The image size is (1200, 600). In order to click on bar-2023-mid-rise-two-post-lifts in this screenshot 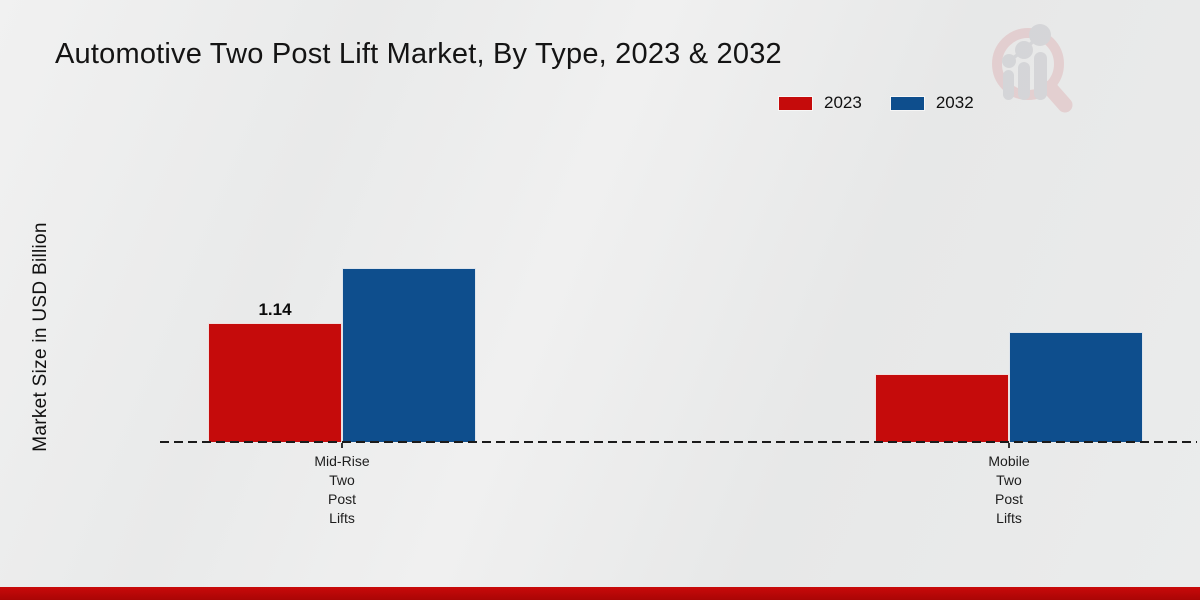, I will do `click(275, 382)`.